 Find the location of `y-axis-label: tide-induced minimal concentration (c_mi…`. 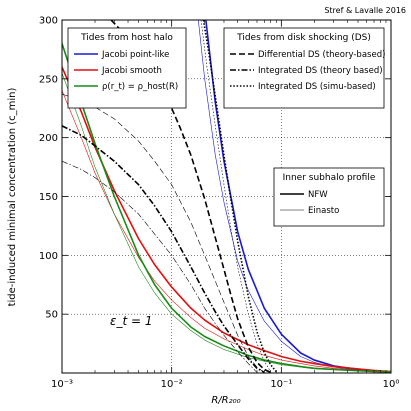

y-axis-label: tide-induced minimal concentration (c_mi… is located at coordinates (12, 196).